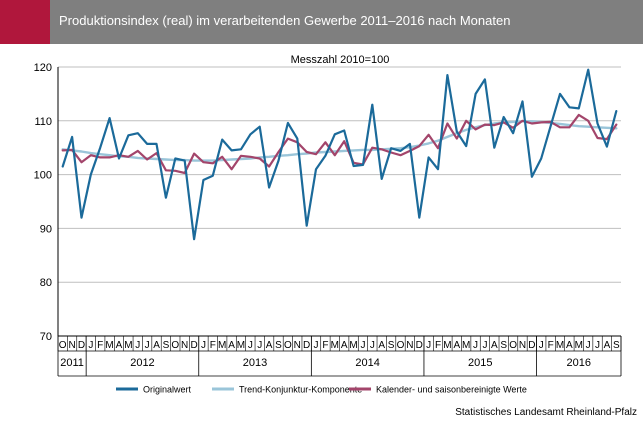 Image resolution: width=643 pixels, height=422 pixels. Describe the element at coordinates (451, 390) in the screenshot. I see `legend-label: Kalender- und saisonbereinigte Werte` at that location.